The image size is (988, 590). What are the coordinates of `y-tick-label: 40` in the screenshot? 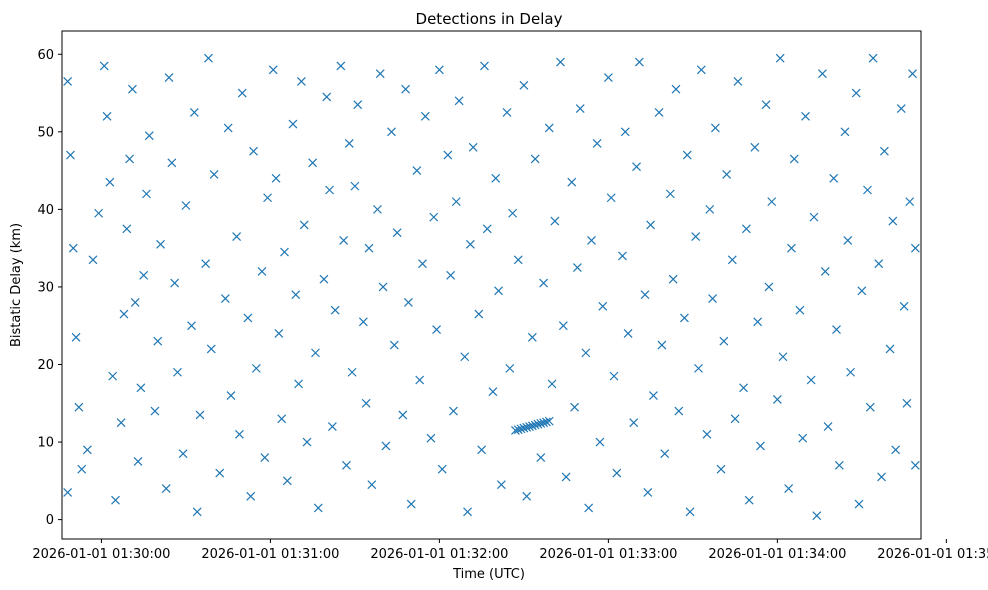 It's located at (45, 210).